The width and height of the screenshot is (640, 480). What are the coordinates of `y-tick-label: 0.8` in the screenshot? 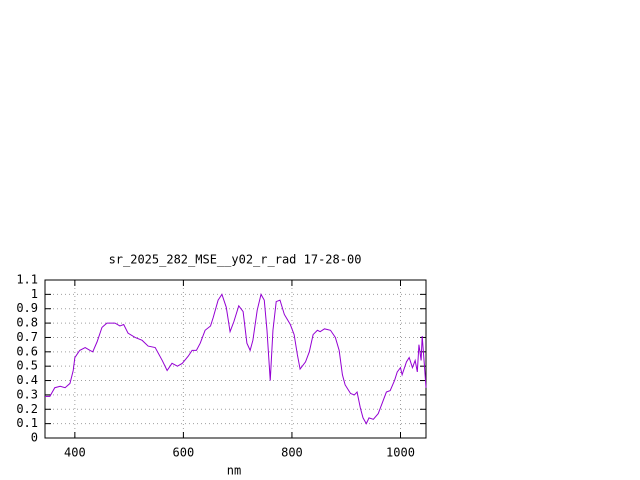 It's located at (27, 323).